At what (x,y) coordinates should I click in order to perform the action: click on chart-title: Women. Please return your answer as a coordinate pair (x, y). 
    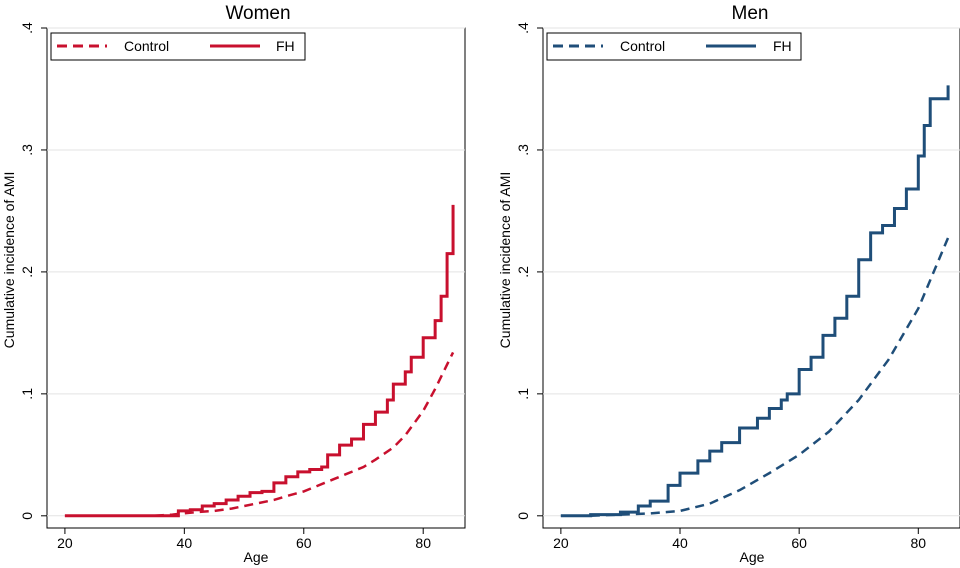
    Looking at the image, I should click on (257, 13).